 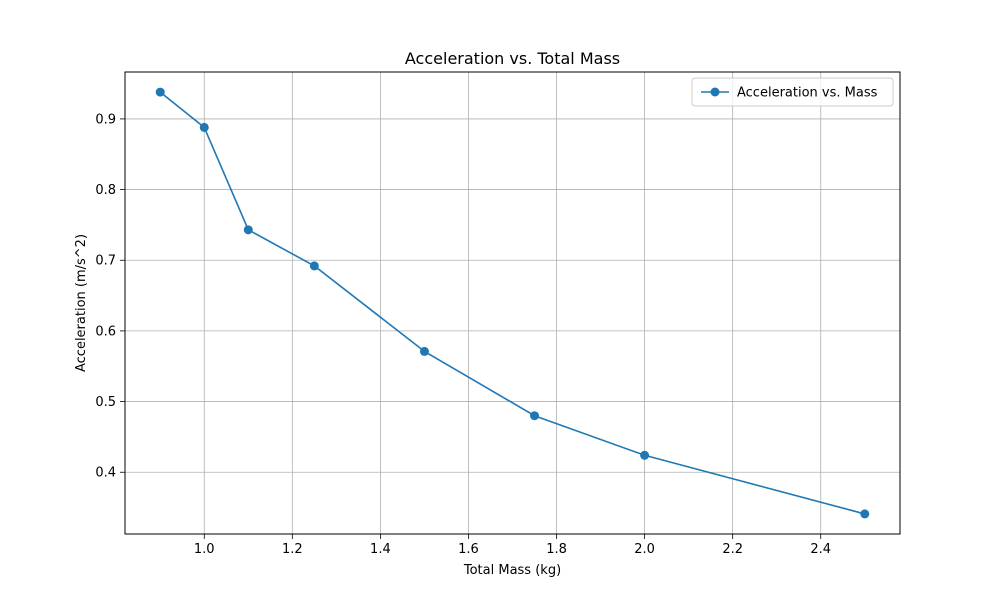 I want to click on x-tick-label: 1.2, so click(x=292, y=549).